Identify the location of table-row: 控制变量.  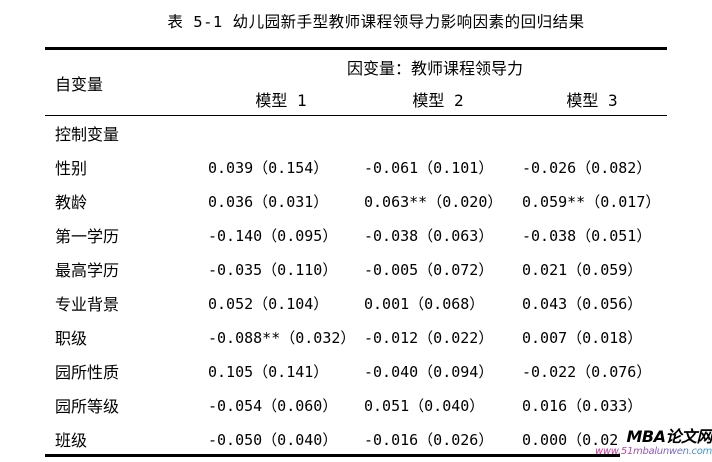
(356, 133).